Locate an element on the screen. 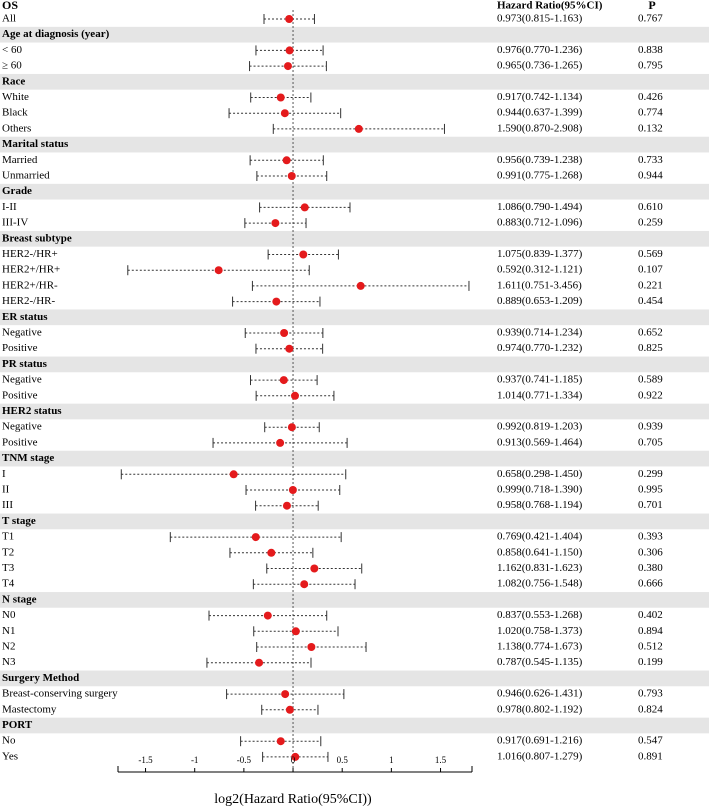  x-tick-label: 0 is located at coordinates (293, 760).